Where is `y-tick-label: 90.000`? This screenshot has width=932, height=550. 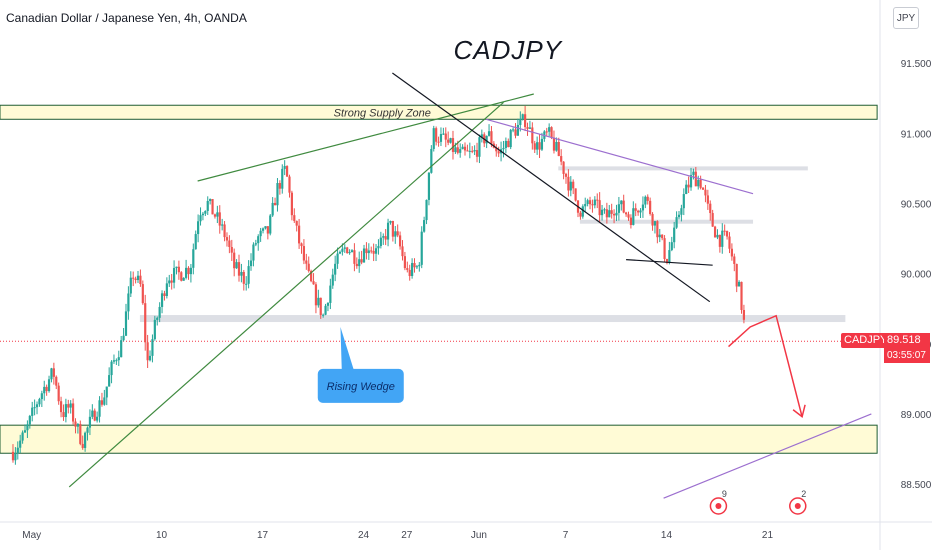
y-tick-label: 90.000 is located at coordinates (916, 275).